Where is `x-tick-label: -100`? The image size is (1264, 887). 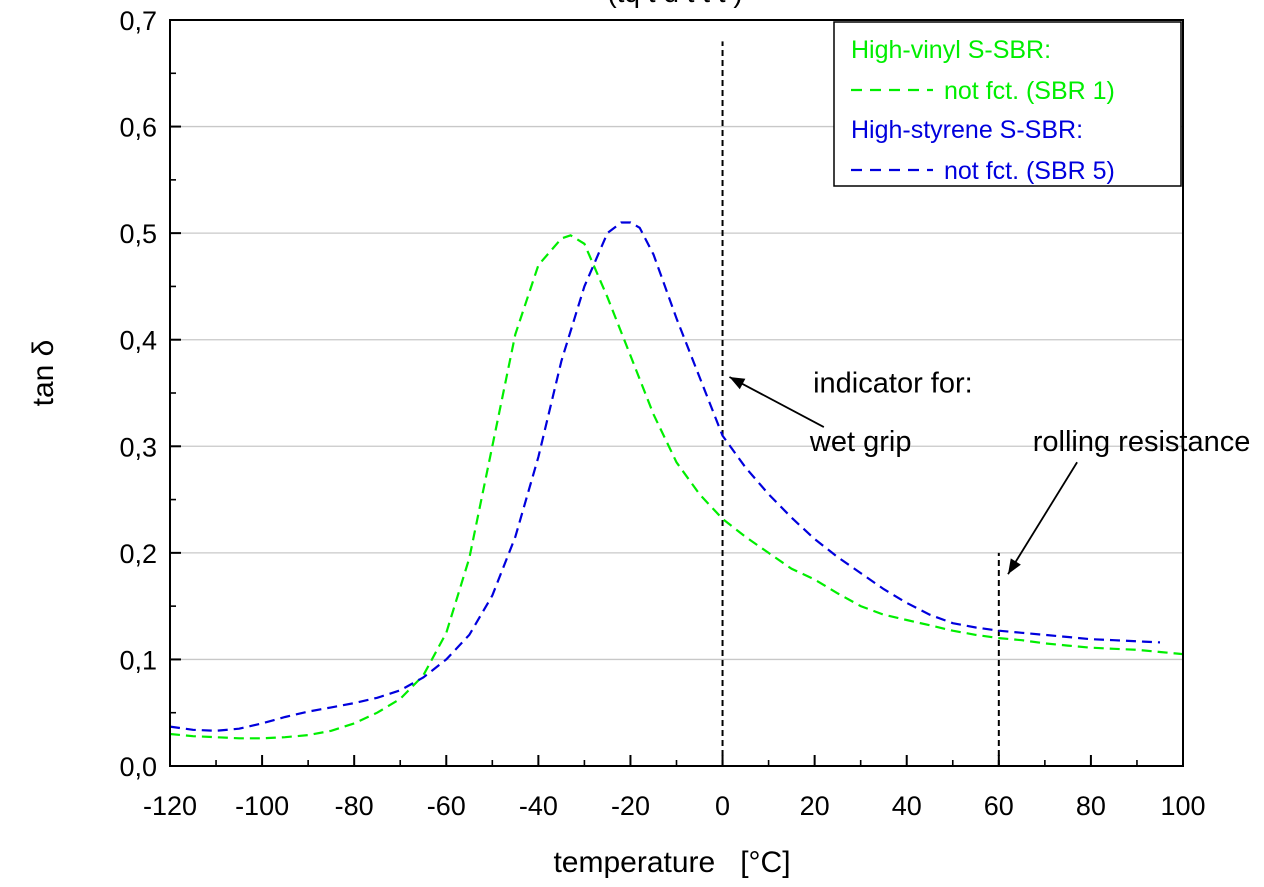 x-tick-label: -100 is located at coordinates (262, 806).